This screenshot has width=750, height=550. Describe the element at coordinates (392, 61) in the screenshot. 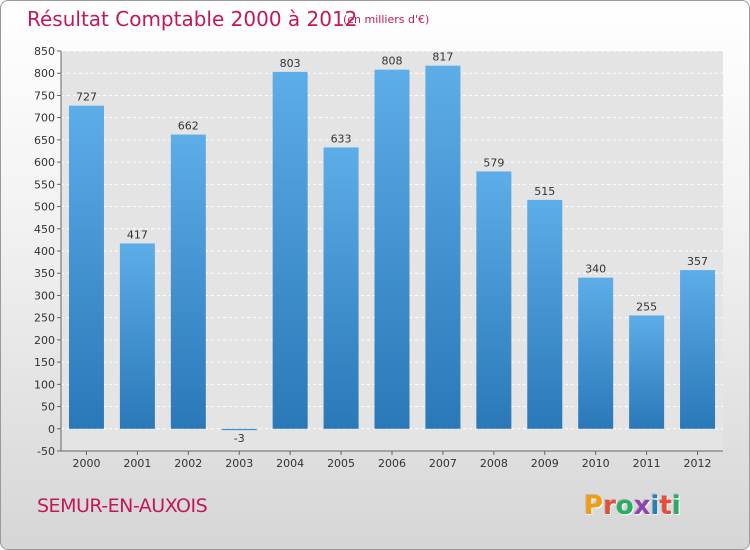

I see `value-label-2006: 808` at that location.